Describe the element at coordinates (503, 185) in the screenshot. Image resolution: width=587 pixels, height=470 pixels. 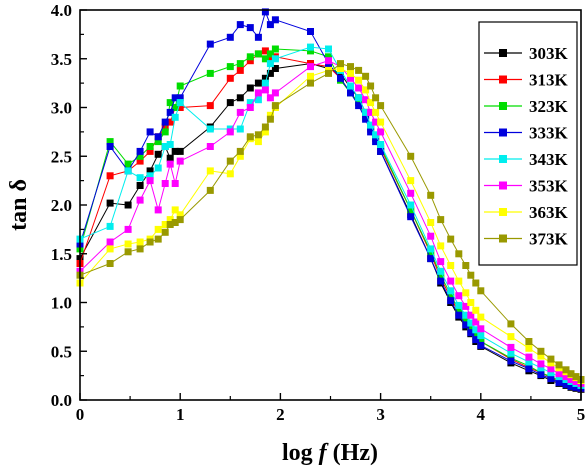
I see `legend-marker-353K` at that location.